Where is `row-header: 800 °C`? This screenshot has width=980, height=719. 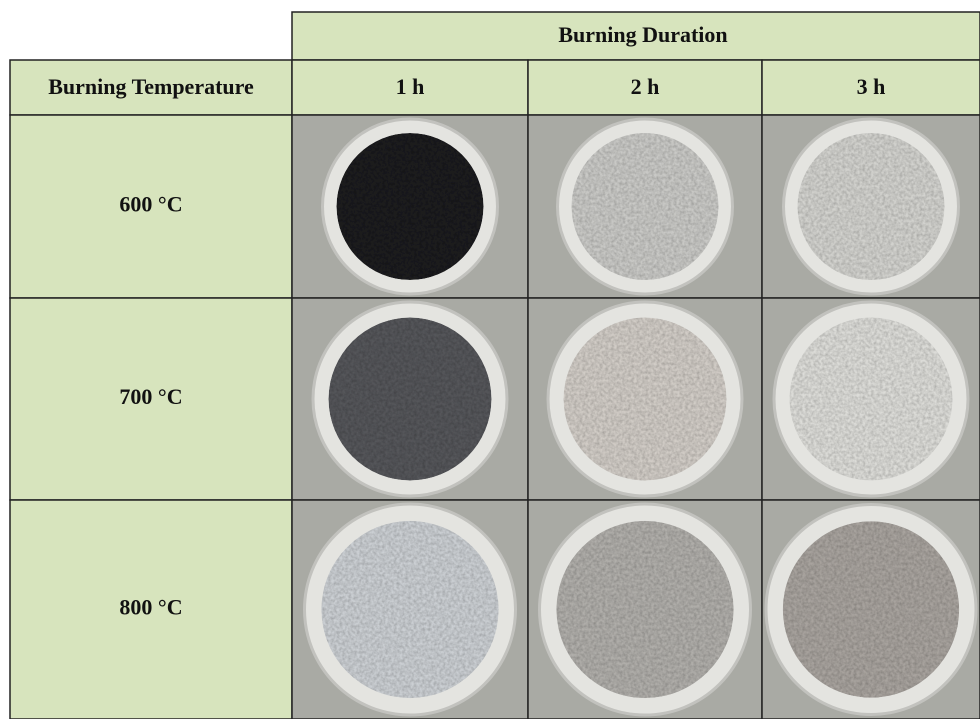
row-header: 800 °C is located at coordinates (150, 607).